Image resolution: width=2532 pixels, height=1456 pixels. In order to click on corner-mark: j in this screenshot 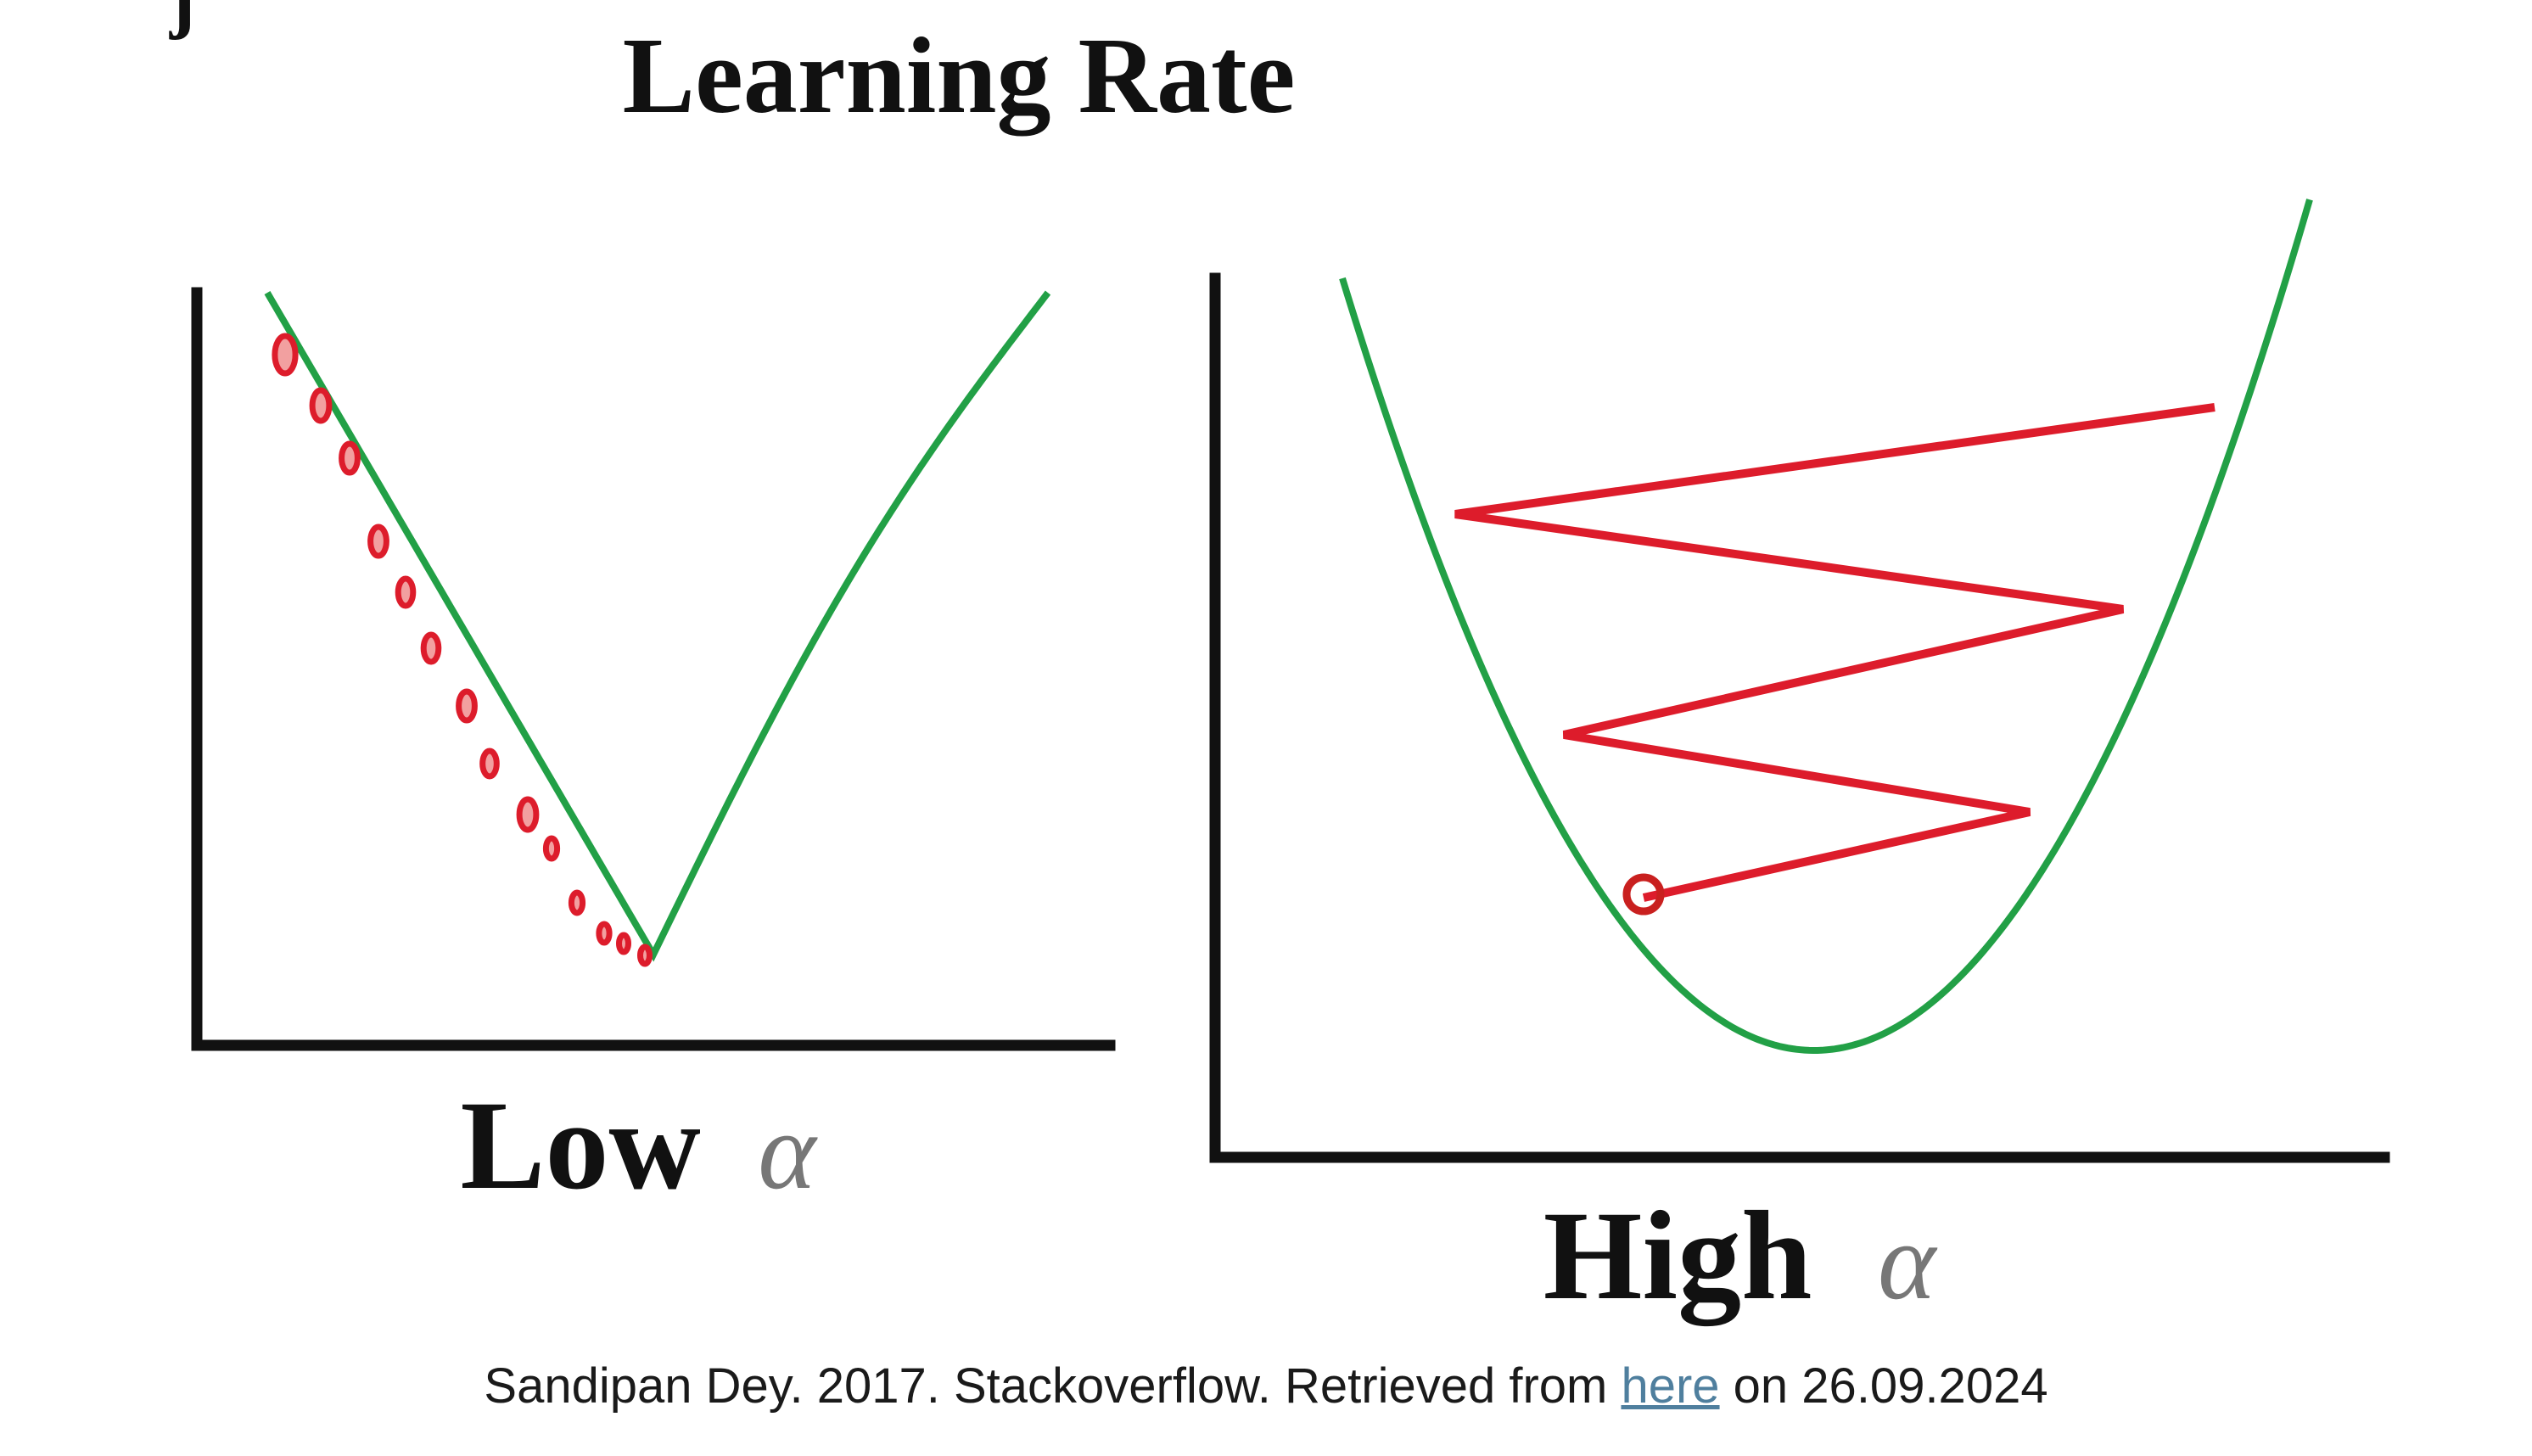, I will do `click(182, 20)`.